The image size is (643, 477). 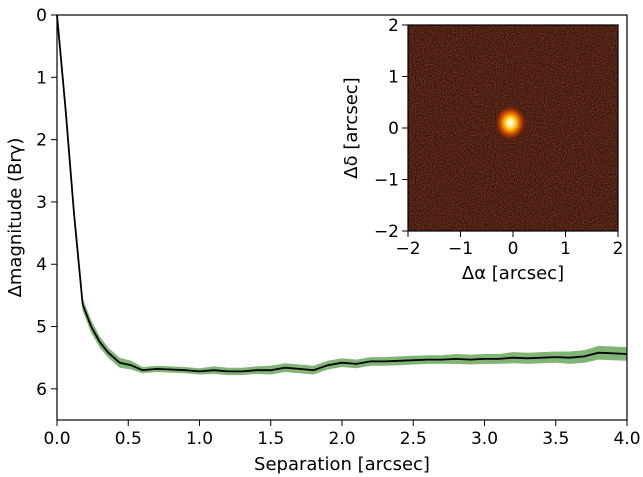 I want to click on main-x-tick-label: 2.5, so click(x=413, y=439).